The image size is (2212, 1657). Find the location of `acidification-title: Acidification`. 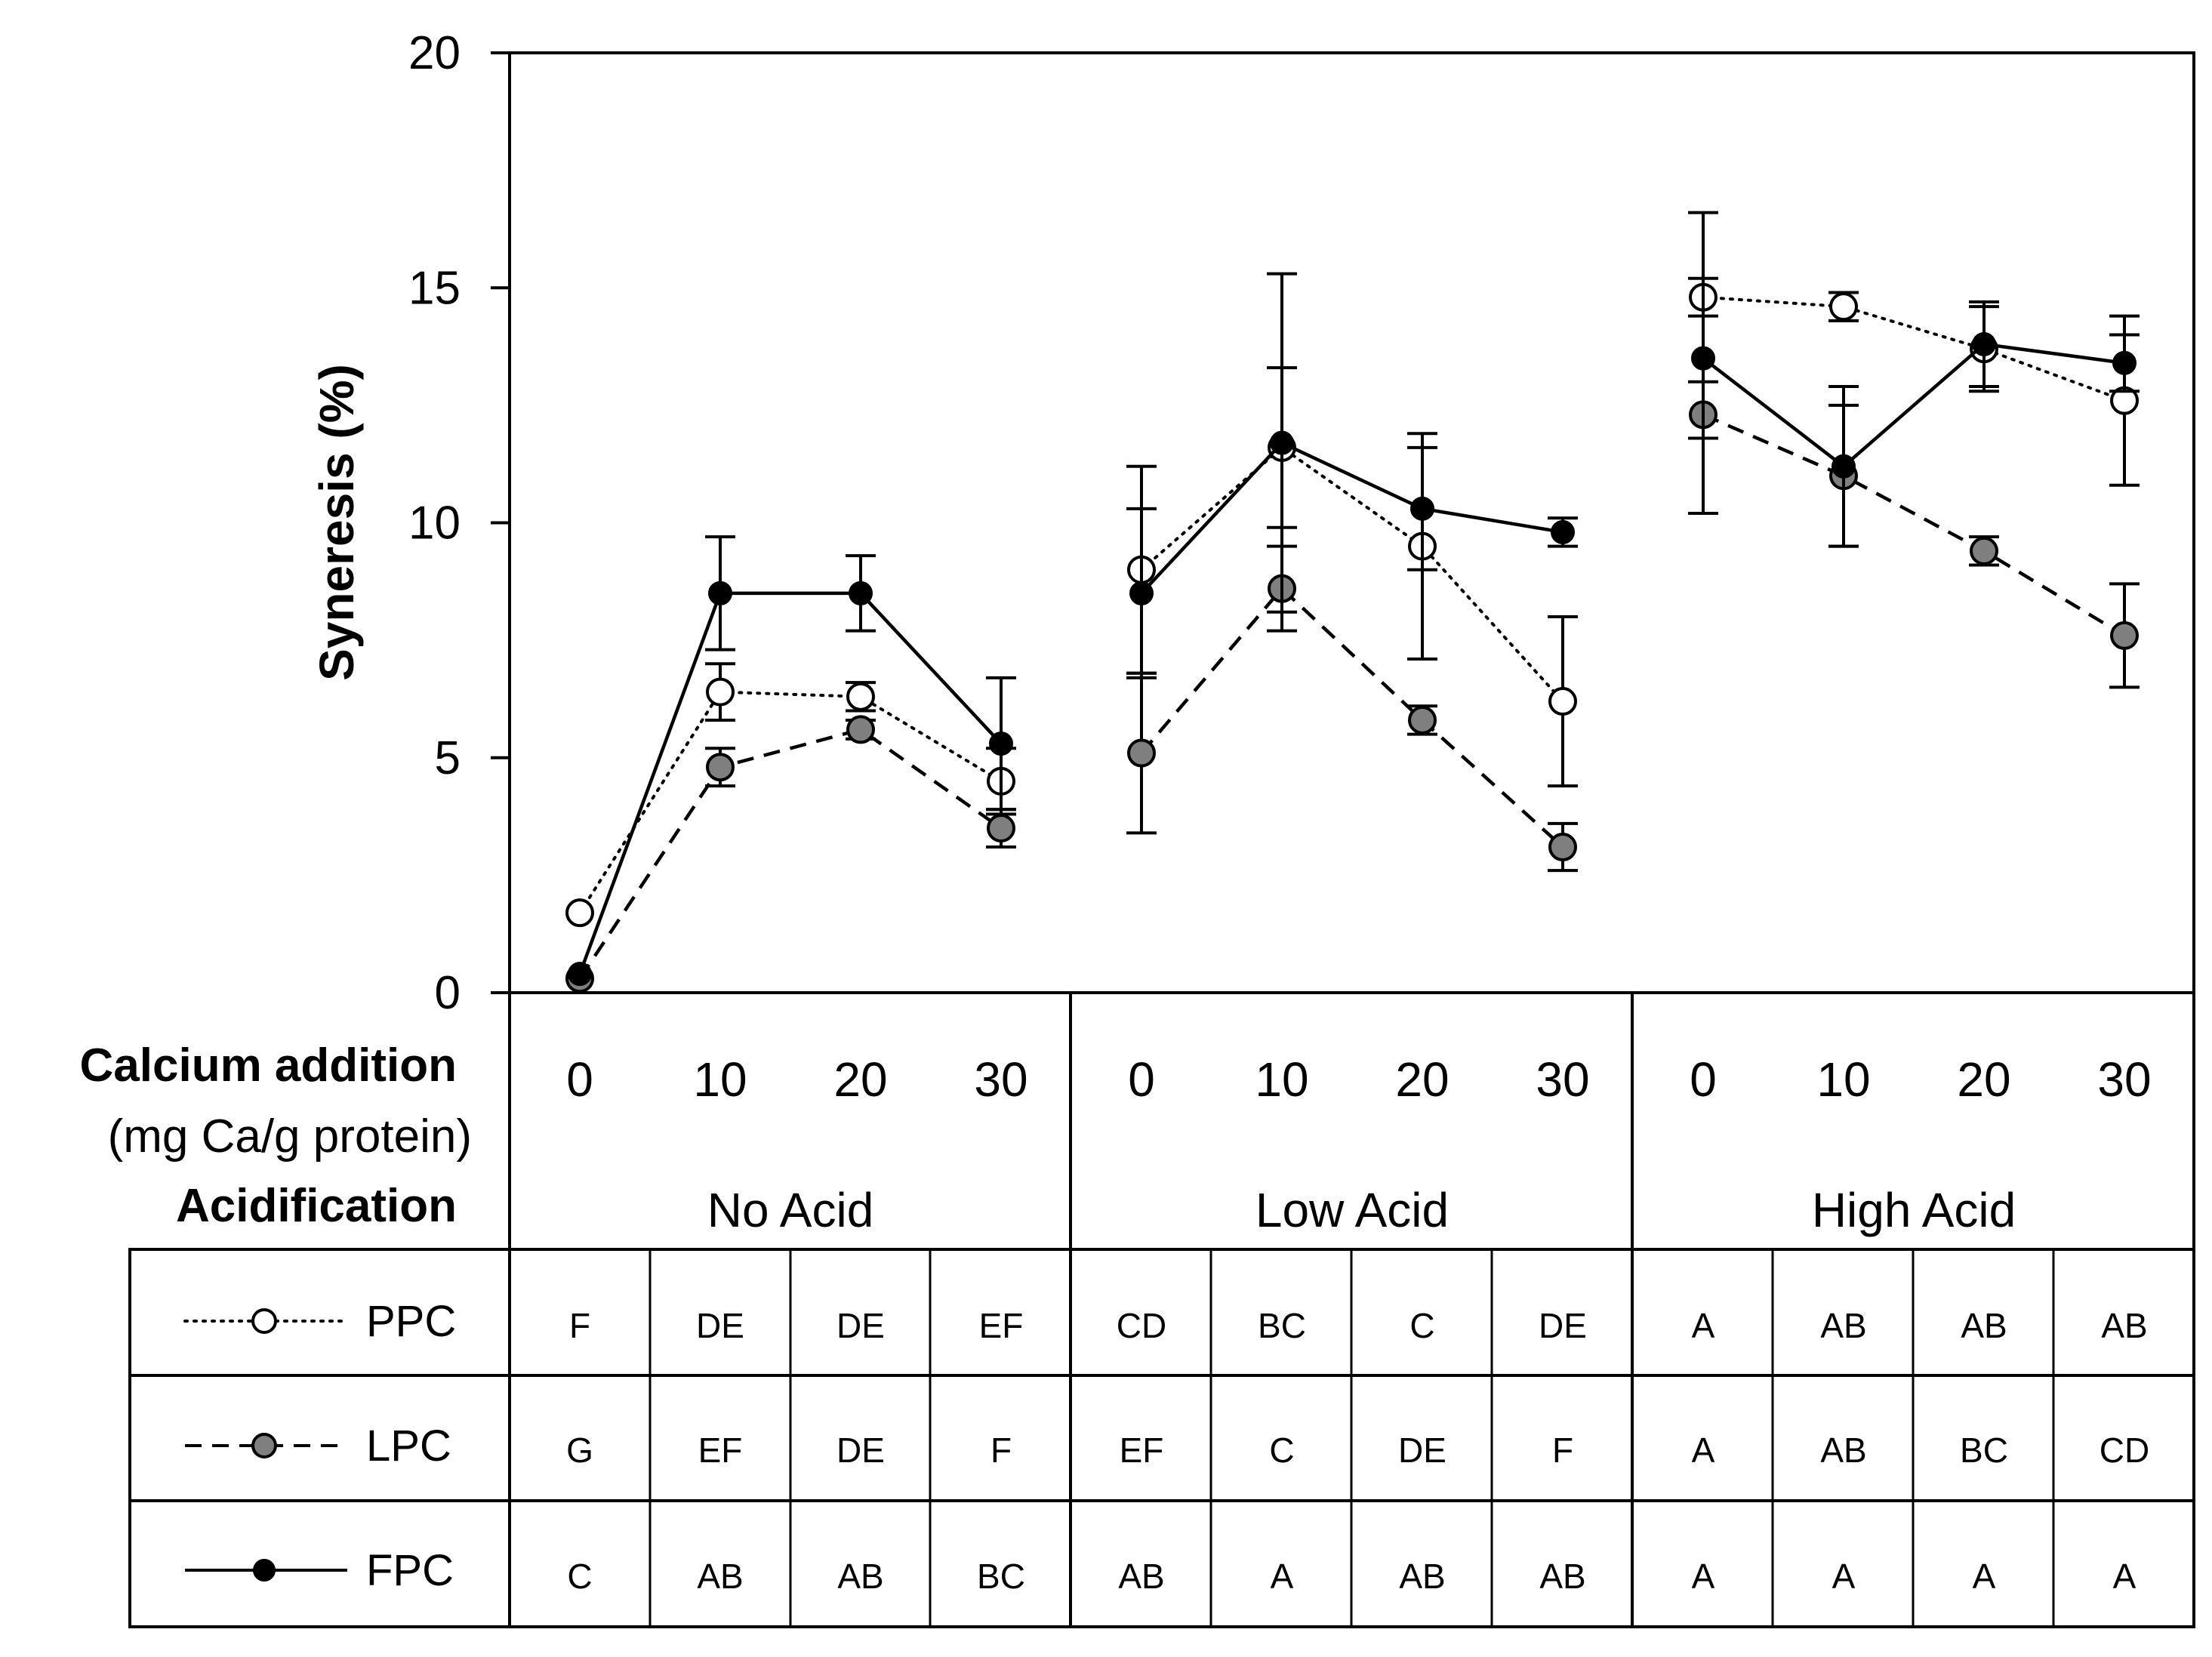

acidification-title: Acidification is located at coordinates (316, 1206).